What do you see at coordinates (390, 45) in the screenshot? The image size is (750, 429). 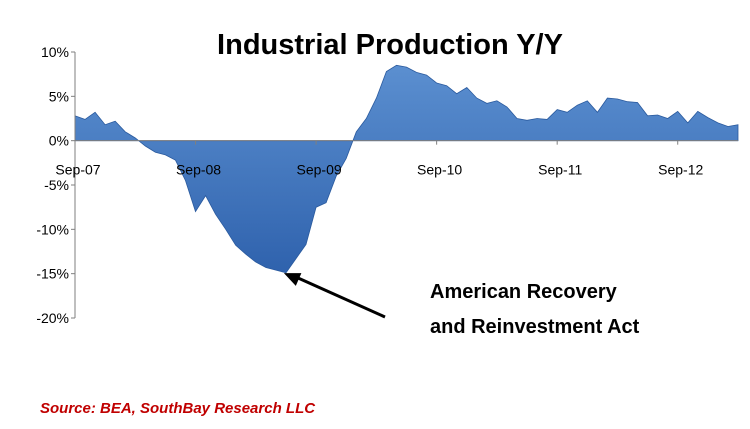 I see `chart-title: Industrial Production Y/Y` at bounding box center [390, 45].